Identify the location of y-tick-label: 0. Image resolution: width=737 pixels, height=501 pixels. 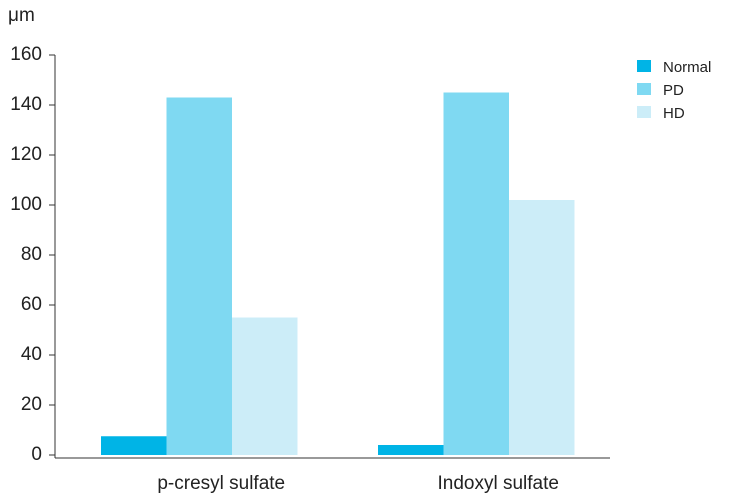
(36, 454).